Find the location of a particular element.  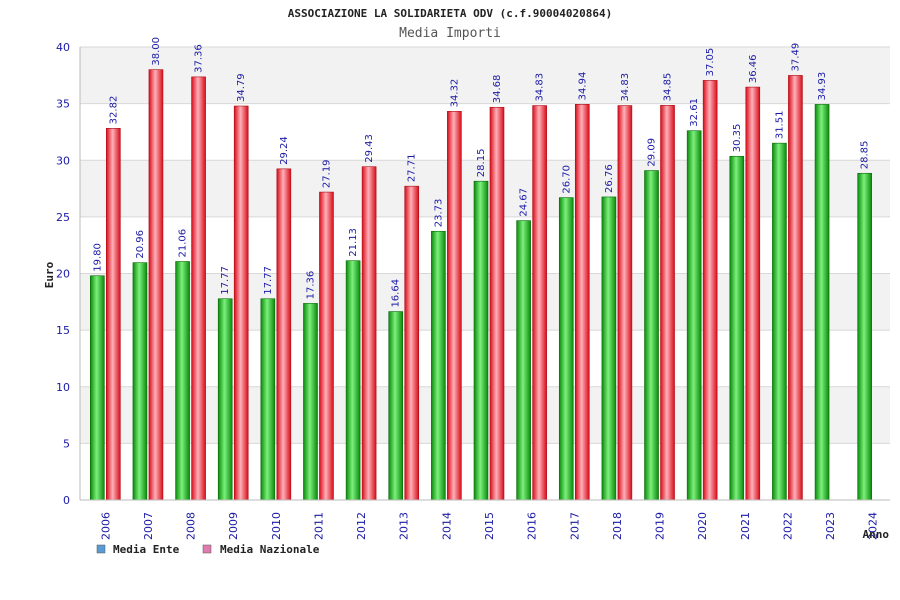

value-label: 37.36 is located at coordinates (199, 58).